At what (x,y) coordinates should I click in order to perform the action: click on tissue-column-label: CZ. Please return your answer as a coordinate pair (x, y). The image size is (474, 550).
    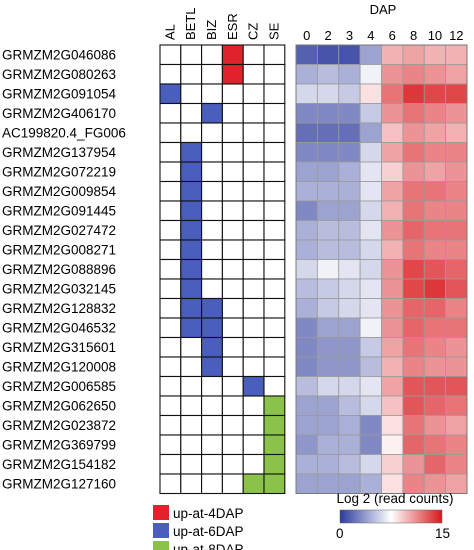
    Looking at the image, I should click on (253, 31).